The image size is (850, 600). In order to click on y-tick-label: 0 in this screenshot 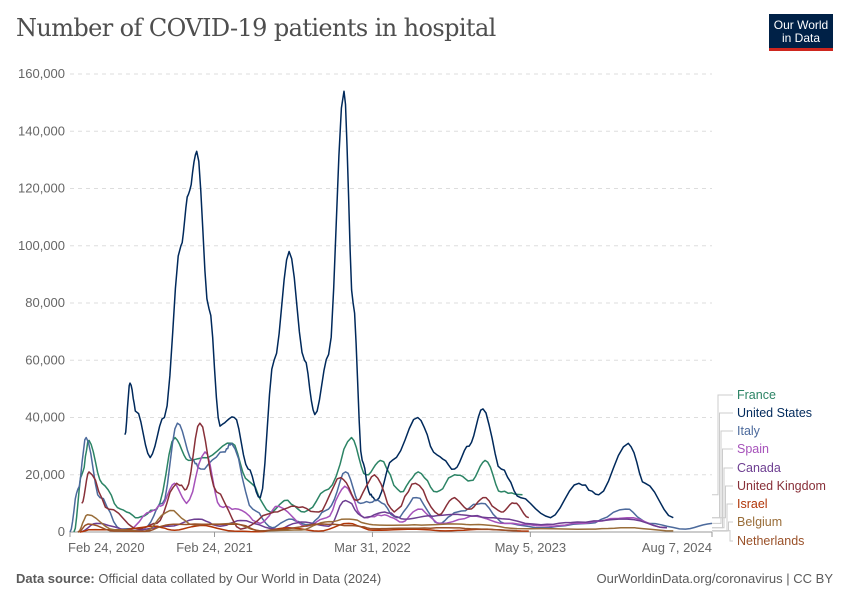, I will do `click(61, 531)`.